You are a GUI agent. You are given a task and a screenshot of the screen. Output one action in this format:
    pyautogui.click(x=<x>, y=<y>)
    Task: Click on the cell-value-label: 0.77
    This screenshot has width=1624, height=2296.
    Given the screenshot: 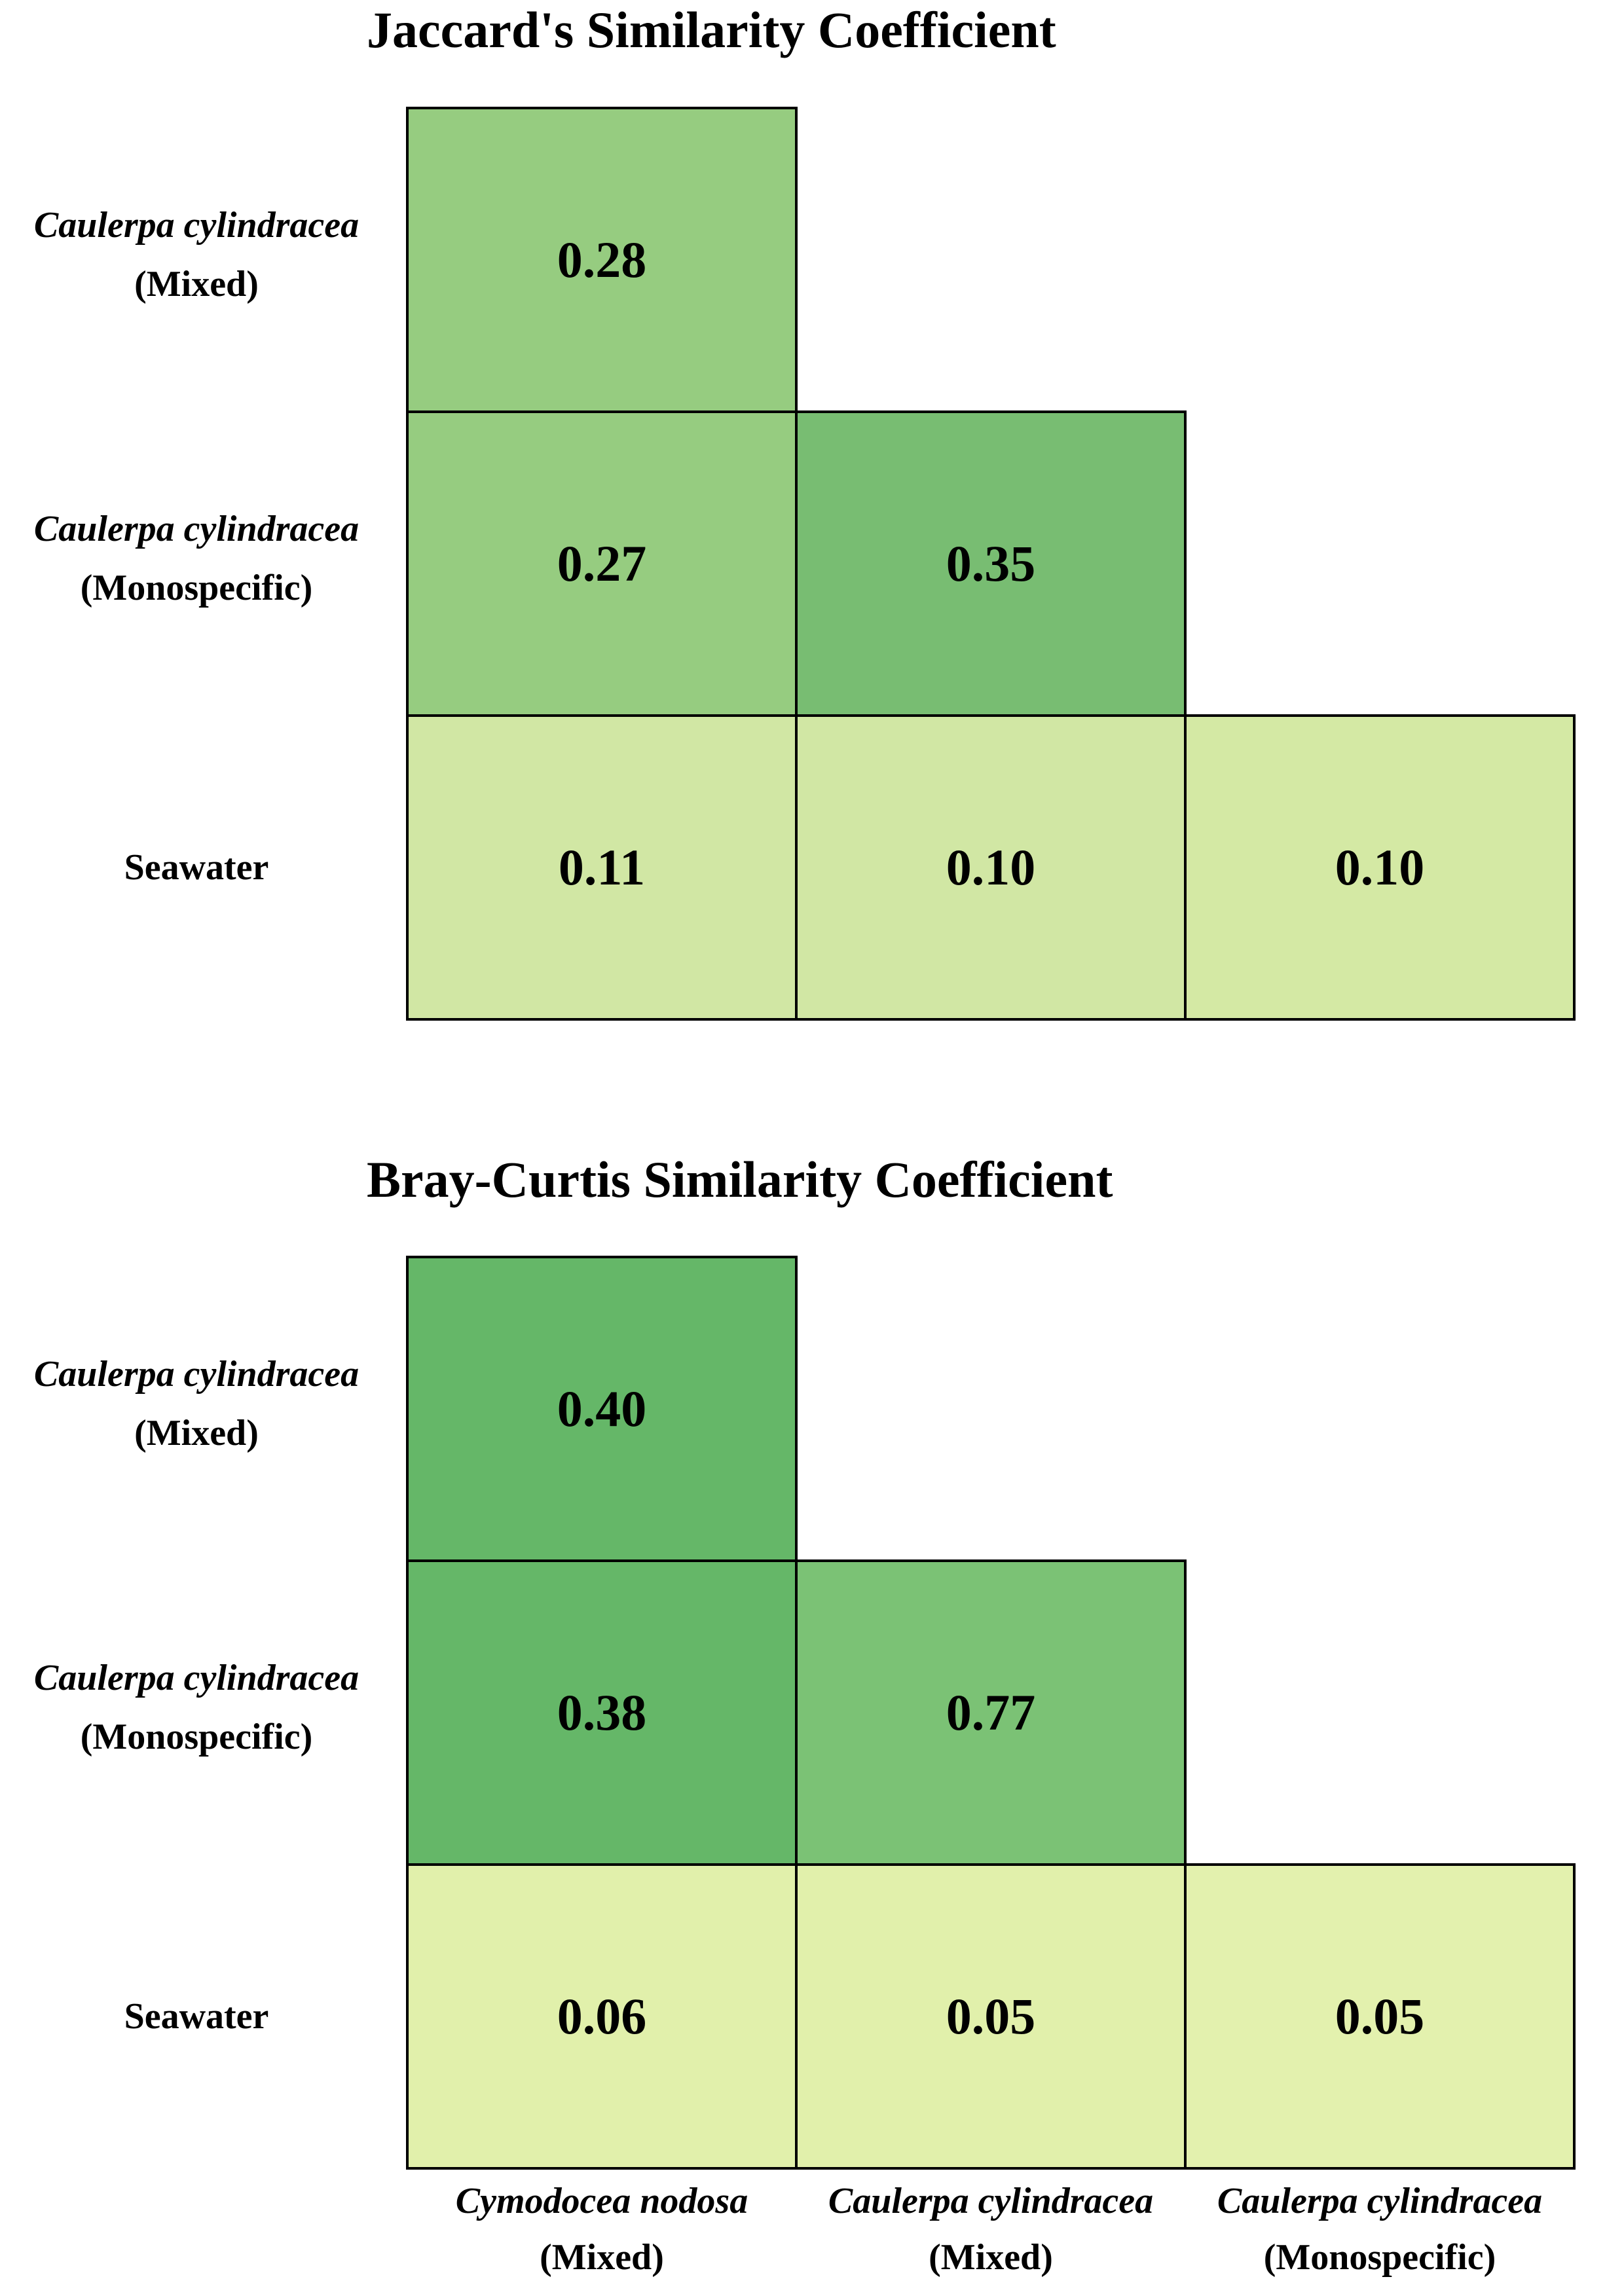 What is the action you would take?
    pyautogui.click(x=991, y=1712)
    